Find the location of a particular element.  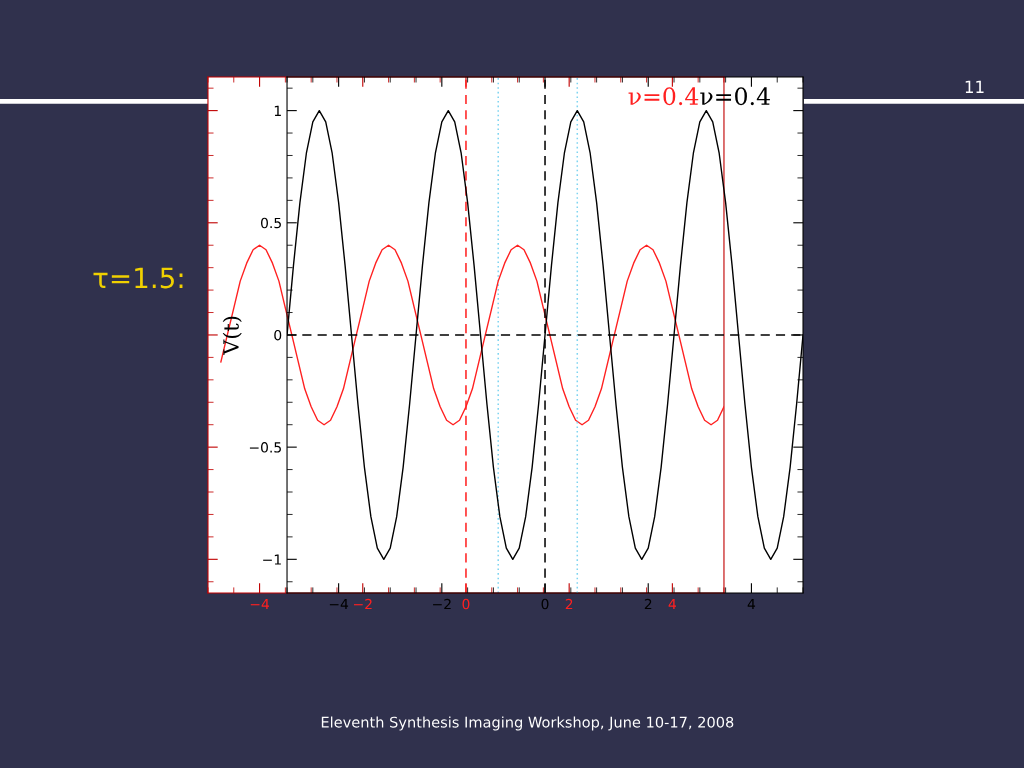

y-tick-label: 0 is located at coordinates (278, 335).